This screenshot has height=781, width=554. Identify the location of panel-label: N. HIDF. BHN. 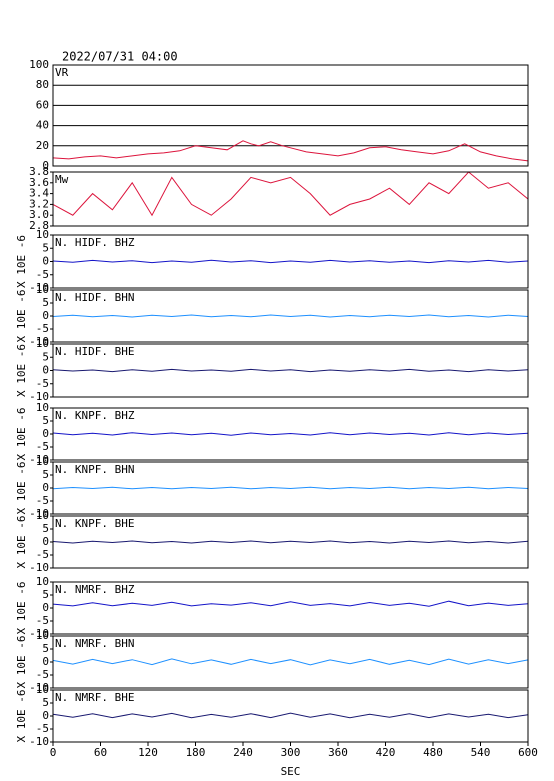
(94, 297).